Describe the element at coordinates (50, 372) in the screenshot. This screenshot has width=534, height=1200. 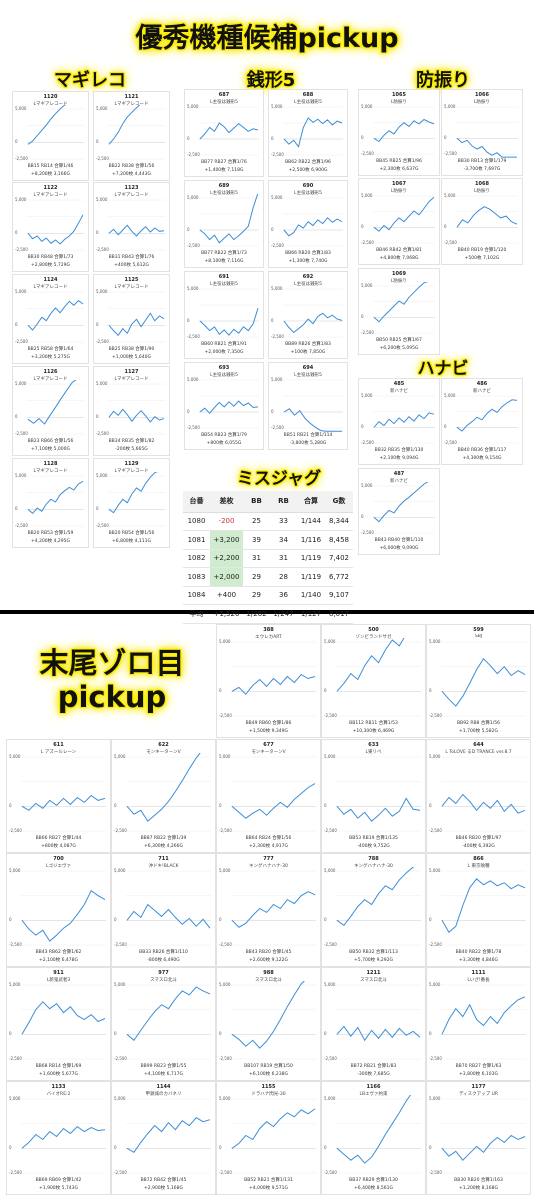
I see `machine-number: 1126` at that location.